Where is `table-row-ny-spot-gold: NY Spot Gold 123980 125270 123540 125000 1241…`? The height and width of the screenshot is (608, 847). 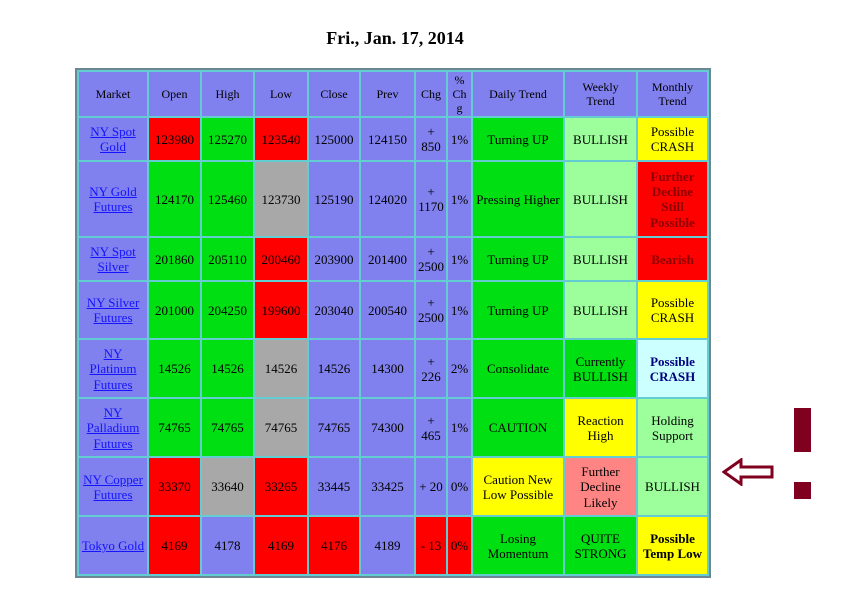 table-row-ny-spot-gold: NY Spot Gold 123980 125270 123540 125000 1241… is located at coordinates (393, 139).